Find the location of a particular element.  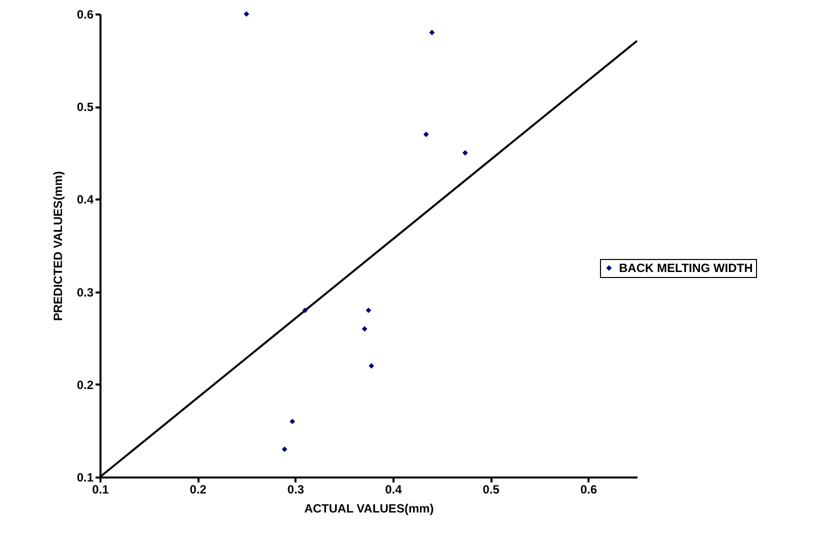

y-tick-label: 0.3 is located at coordinates (85, 292).